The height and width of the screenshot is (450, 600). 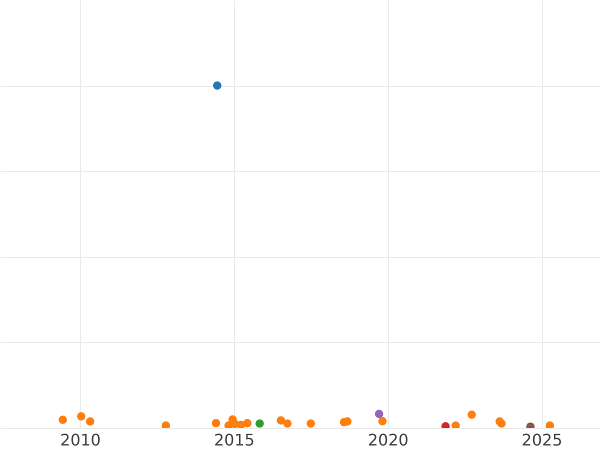 I want to click on x-tick-label: 2020, so click(x=388, y=440).